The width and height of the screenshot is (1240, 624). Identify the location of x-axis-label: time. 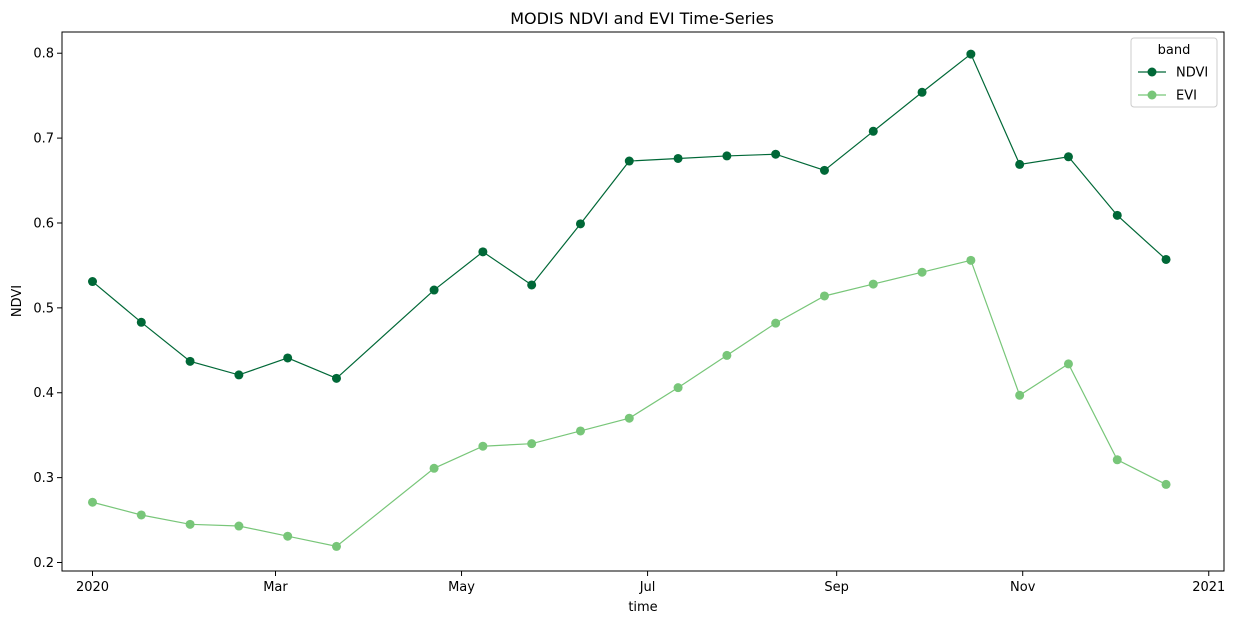
(642, 607).